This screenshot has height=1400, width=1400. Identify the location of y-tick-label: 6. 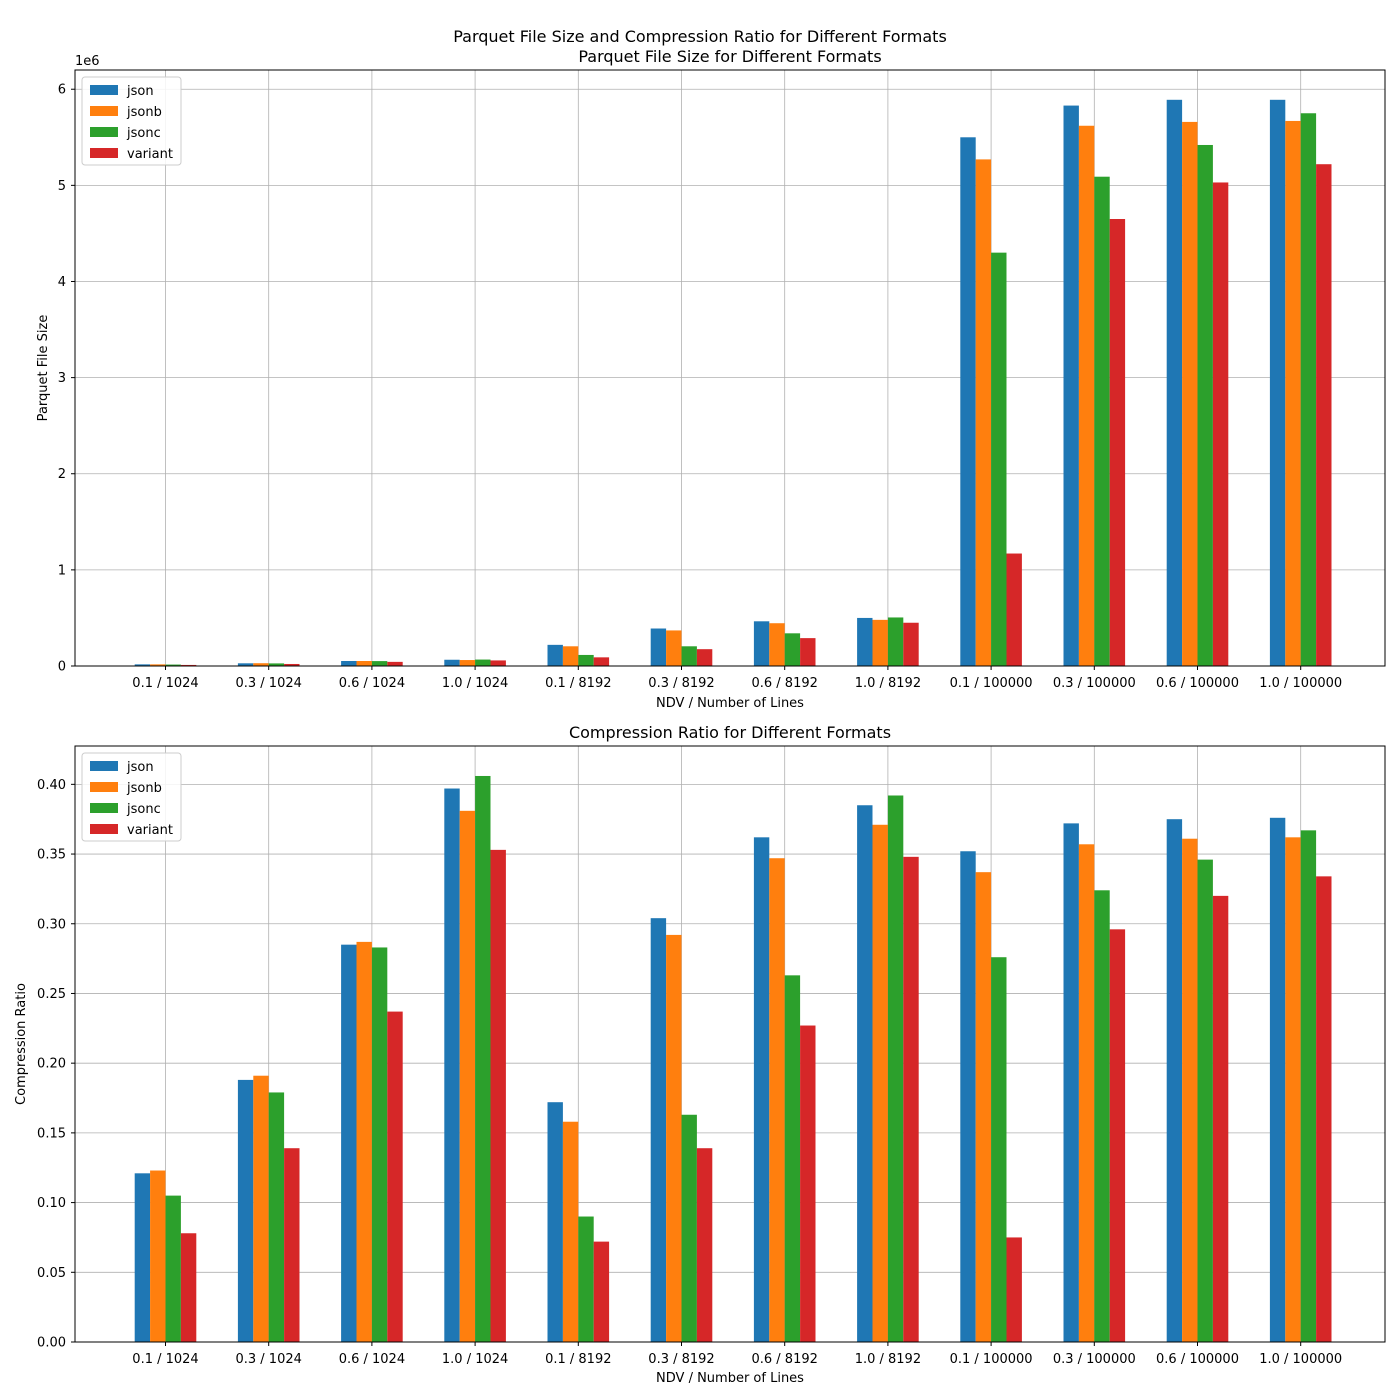
(62, 90).